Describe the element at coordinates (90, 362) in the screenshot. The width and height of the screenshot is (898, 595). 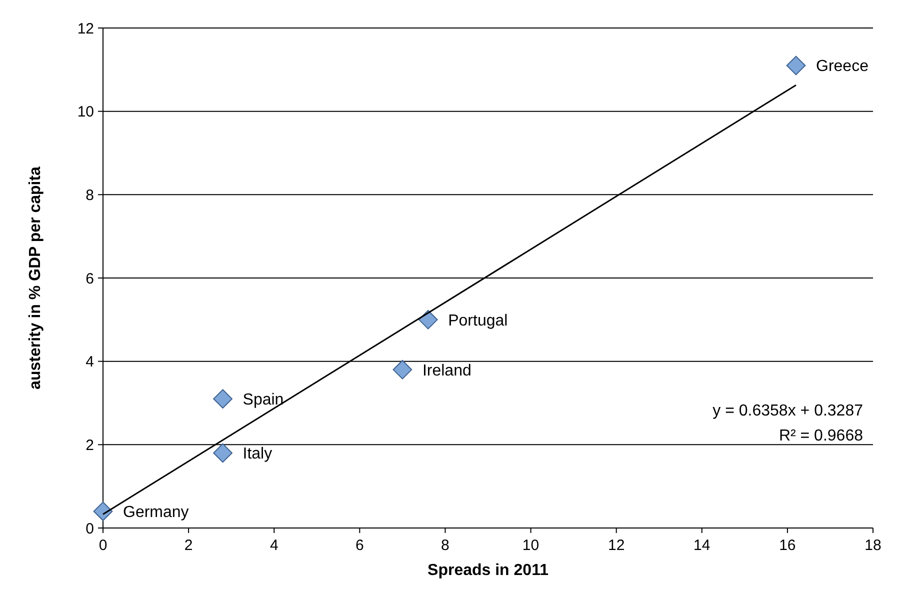
I see `y-tick-label: 4` at that location.